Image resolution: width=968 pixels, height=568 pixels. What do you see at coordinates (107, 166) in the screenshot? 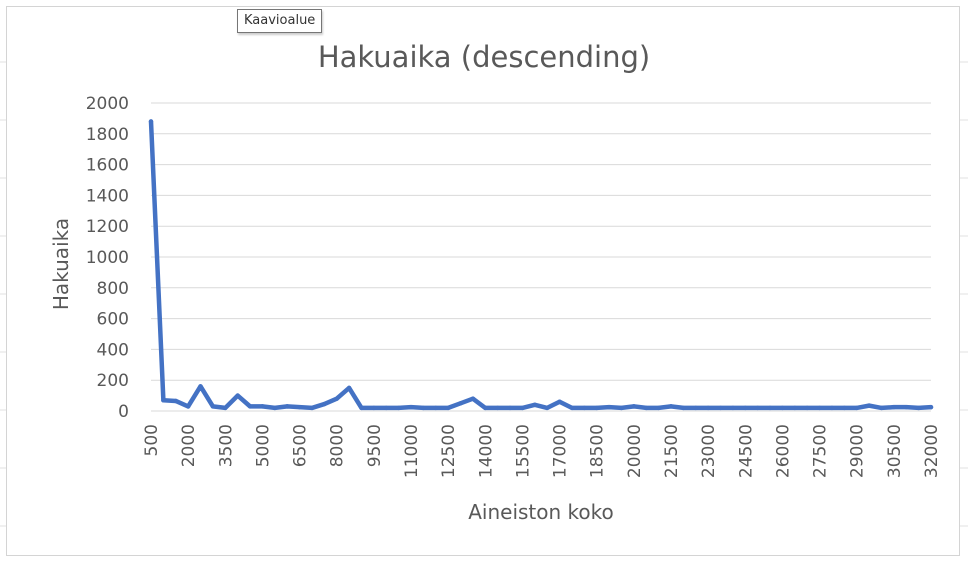
I see `y-tick-label: 1600` at bounding box center [107, 166].